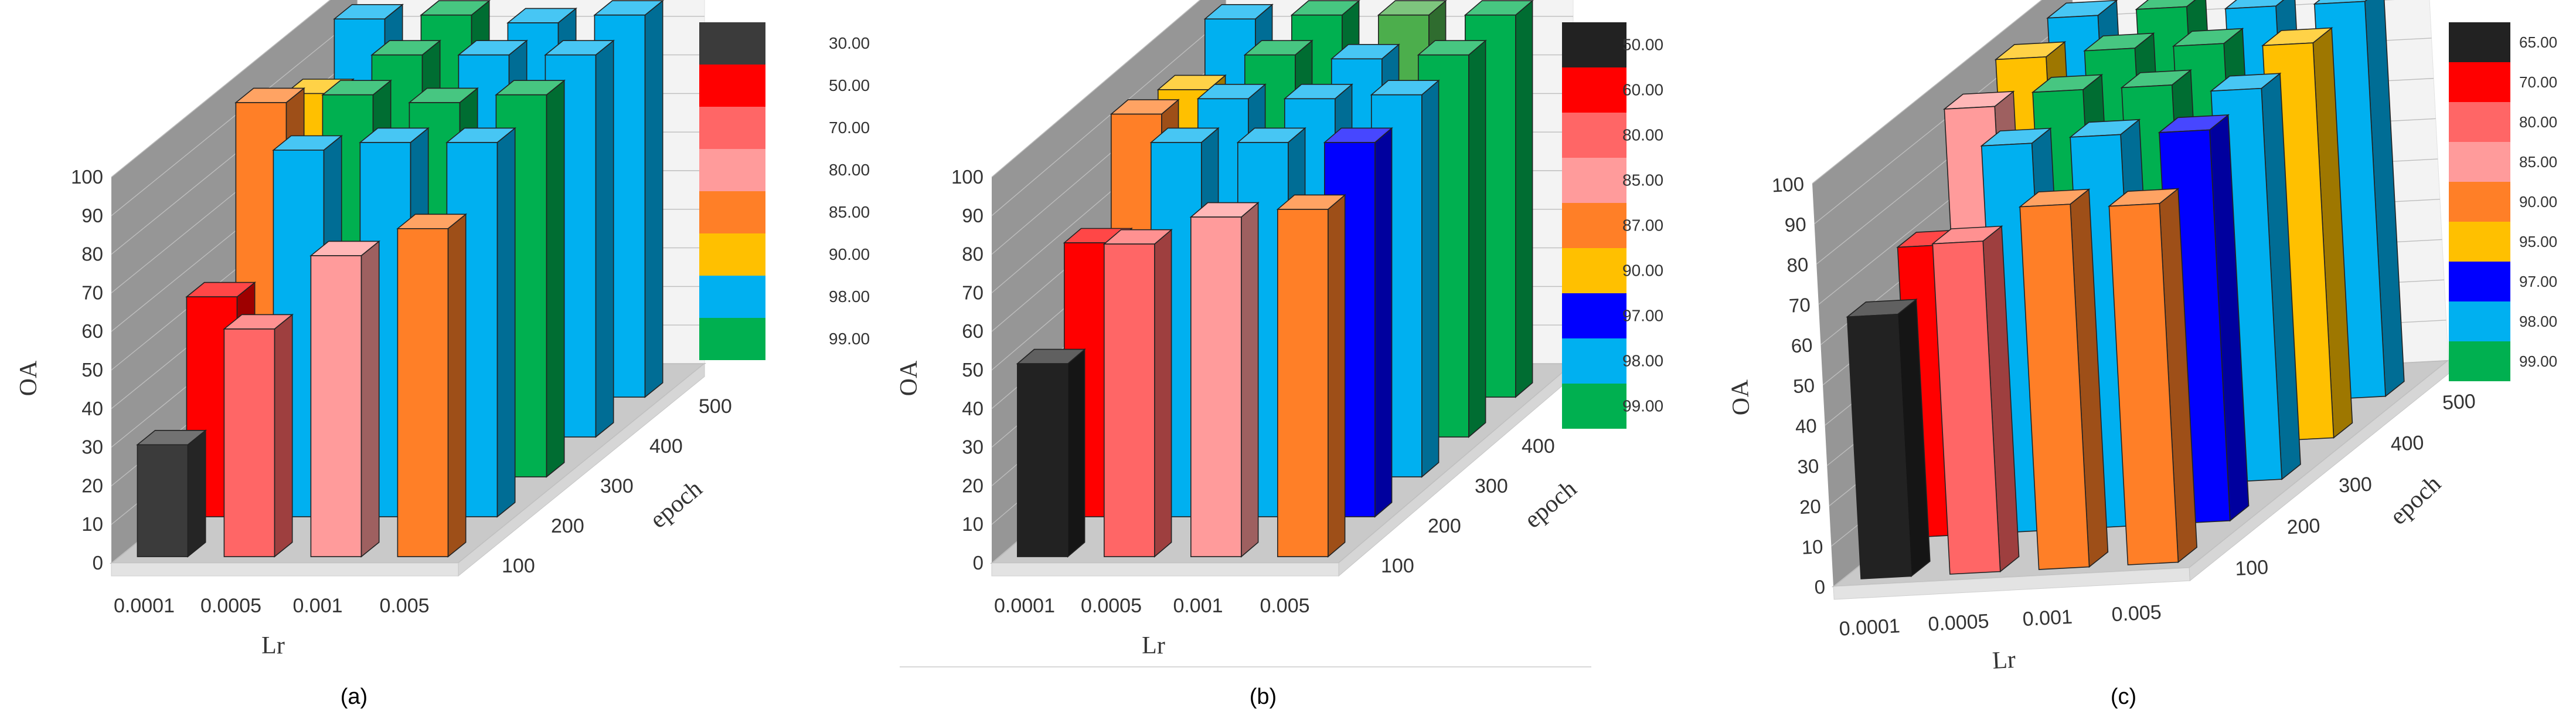 The width and height of the screenshot is (2576, 722). What do you see at coordinates (1550, 505) in the screenshot?
I see `z-axis-title: epoch` at bounding box center [1550, 505].